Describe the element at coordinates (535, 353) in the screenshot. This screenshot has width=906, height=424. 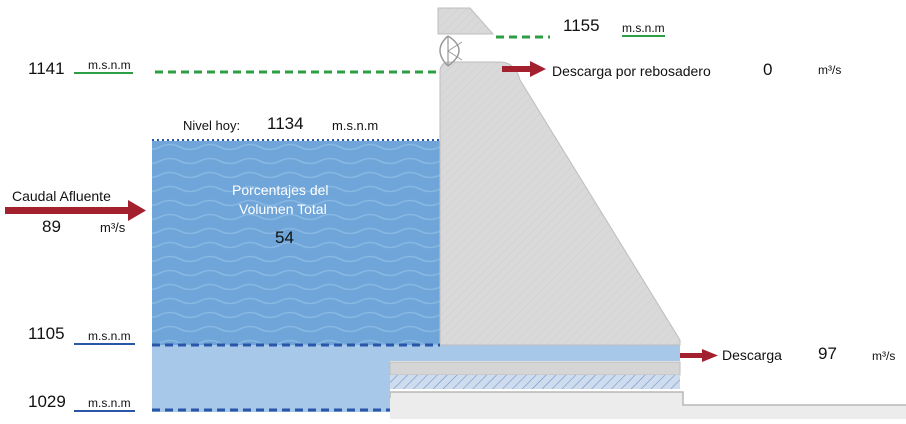
I see `dead-storage-strip` at that location.